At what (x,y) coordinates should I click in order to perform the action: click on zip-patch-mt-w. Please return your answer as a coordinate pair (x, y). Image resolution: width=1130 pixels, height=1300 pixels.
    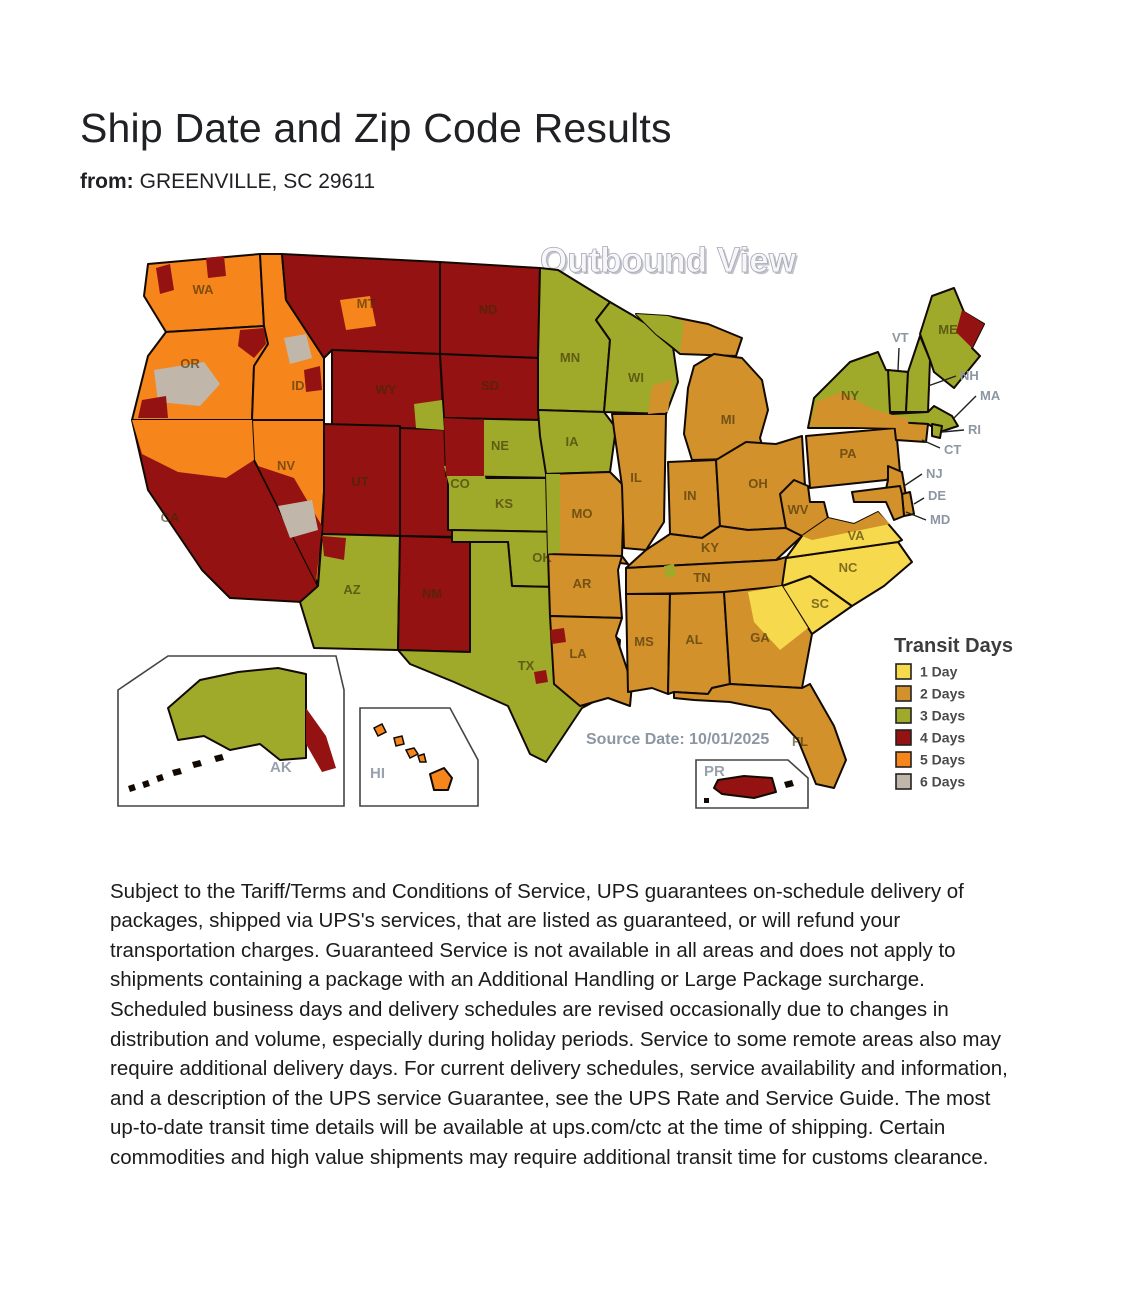
    Looking at the image, I should click on (358, 313).